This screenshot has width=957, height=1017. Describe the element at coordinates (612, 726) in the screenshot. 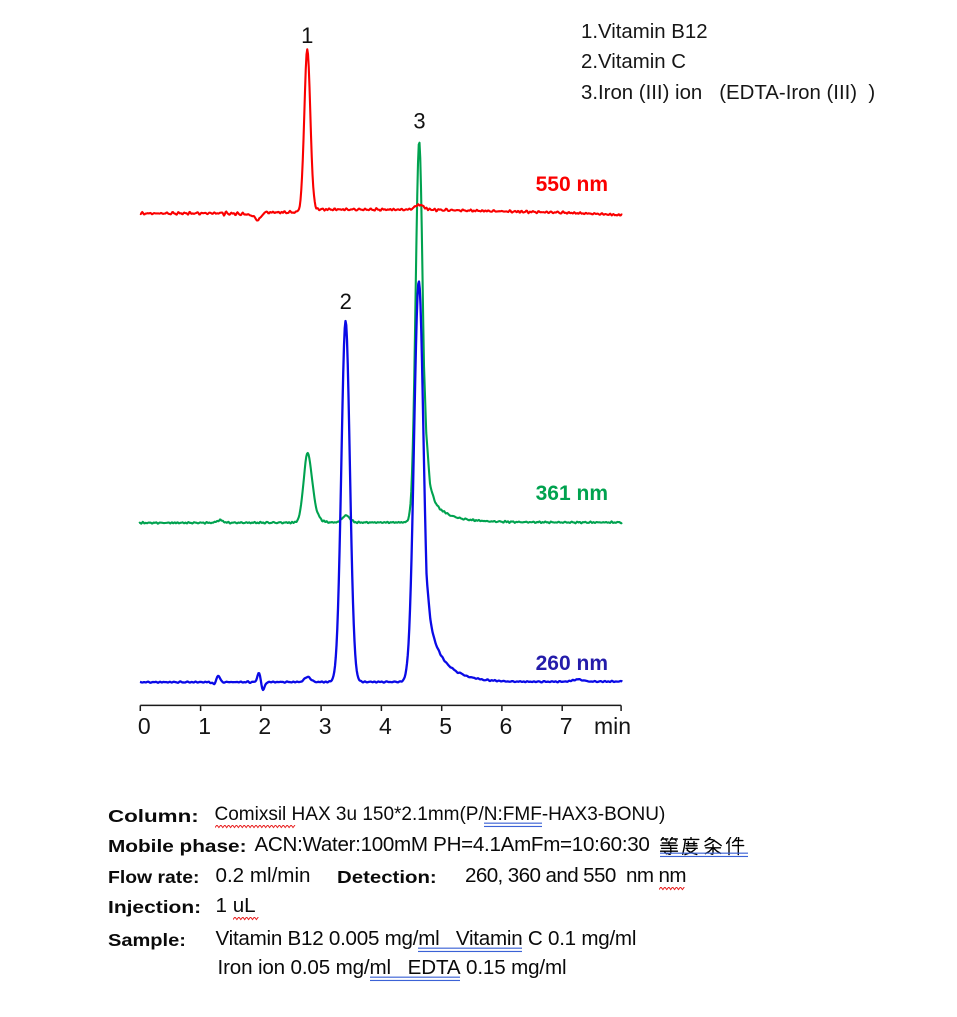

I see `svg-text: min` at that location.